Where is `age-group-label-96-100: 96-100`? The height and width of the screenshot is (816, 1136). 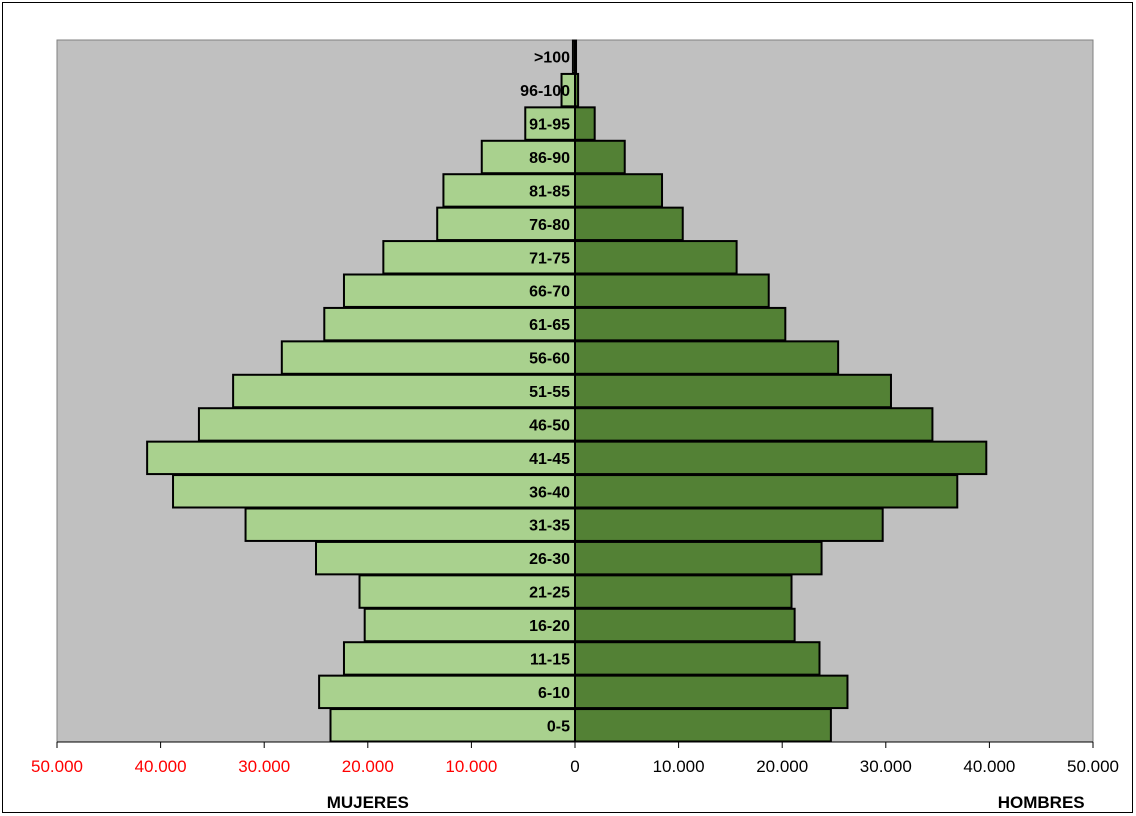 age-group-label-96-100: 96-100 is located at coordinates (545, 91).